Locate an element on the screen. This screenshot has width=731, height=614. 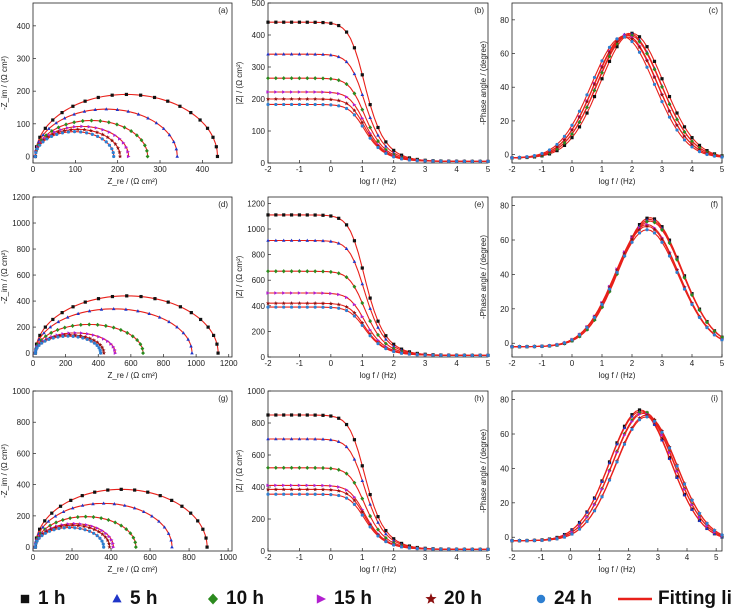
x-tick-label: -2 is located at coordinates (268, 363).